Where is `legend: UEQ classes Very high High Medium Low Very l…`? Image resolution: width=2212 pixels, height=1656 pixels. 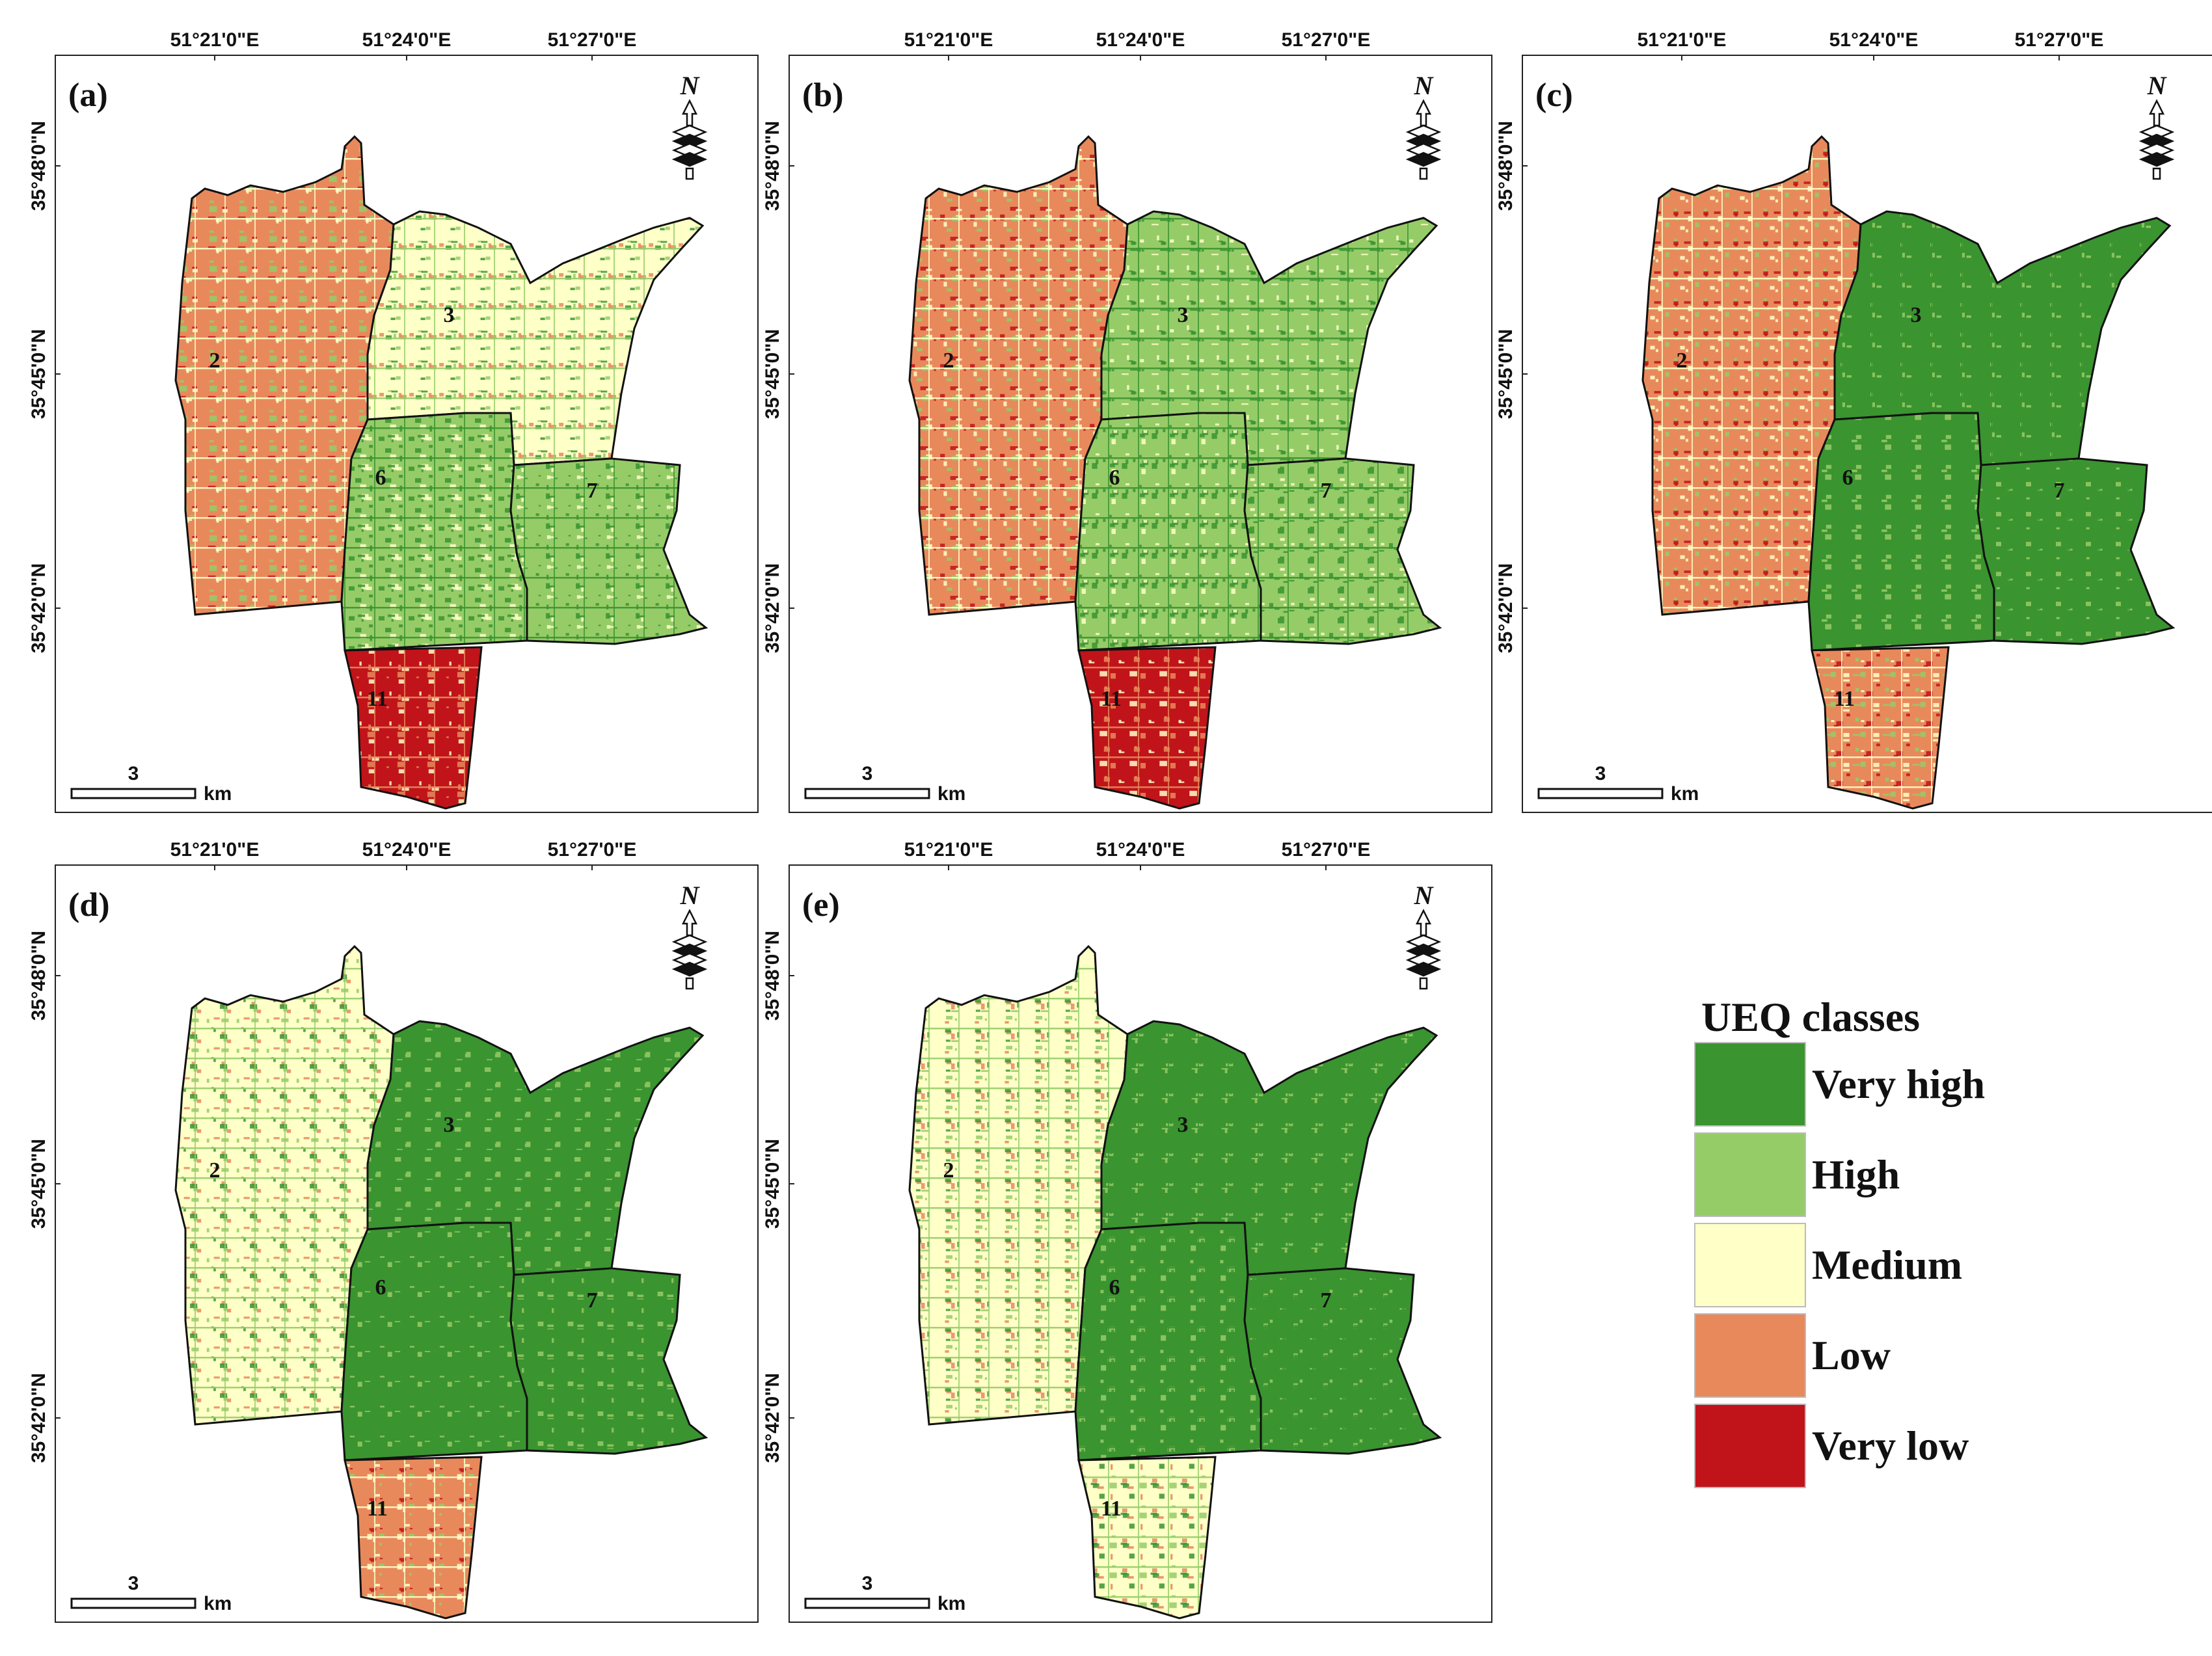
legend: UEQ classes Very high High Medium Low Very l… is located at coordinates (1840, 1241).